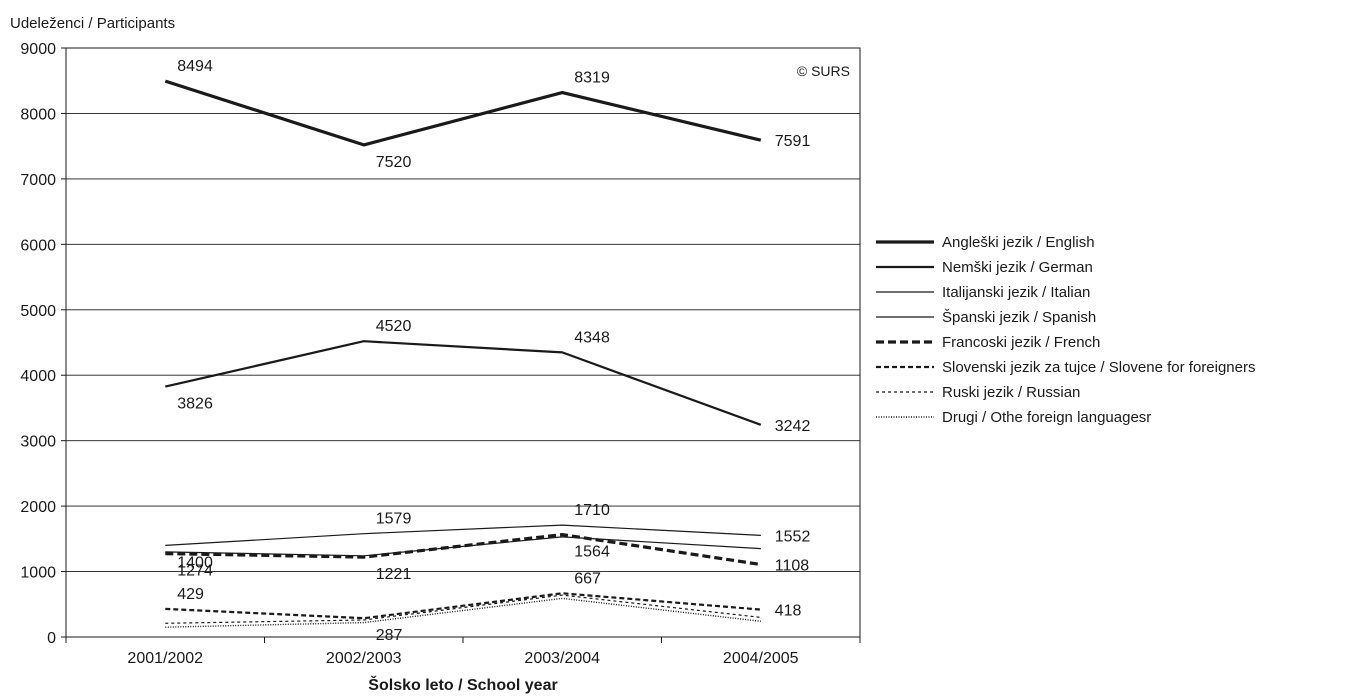 Image resolution: width=1347 pixels, height=700 pixels. What do you see at coordinates (394, 162) in the screenshot?
I see `data-label: 7520` at bounding box center [394, 162].